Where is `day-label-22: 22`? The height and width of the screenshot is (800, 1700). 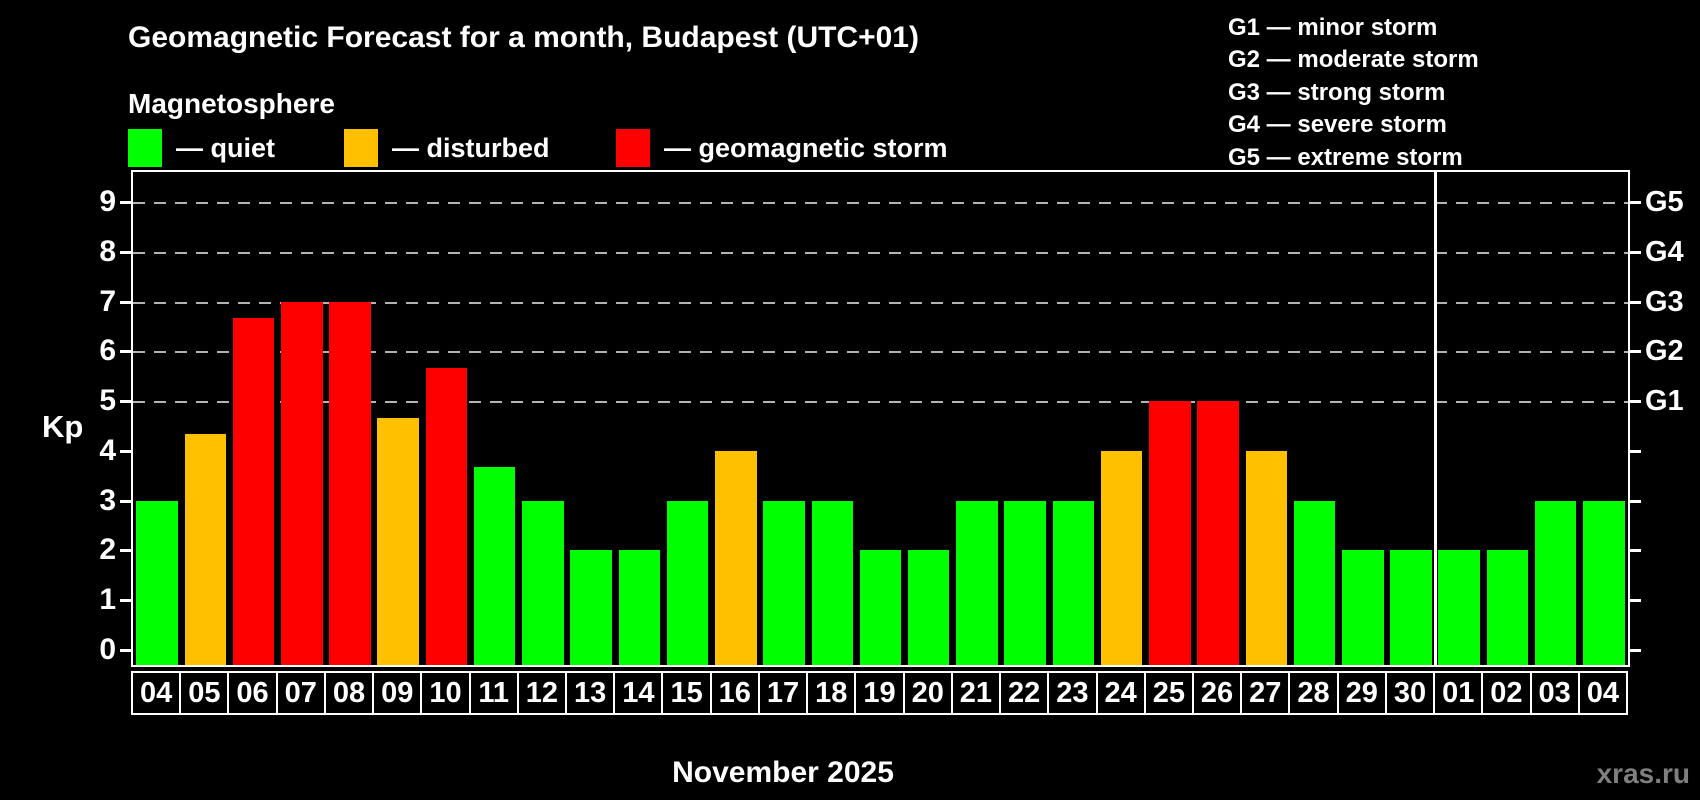
day-label-22: 22 is located at coordinates (1024, 693).